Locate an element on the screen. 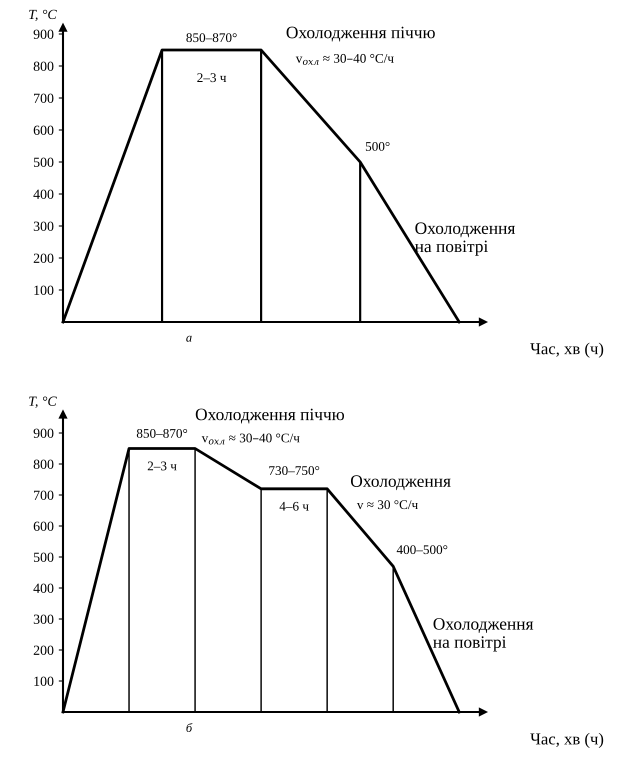 Image resolution: width=624 pixels, height=758 pixels. annotation: 400–500° is located at coordinates (422, 549).